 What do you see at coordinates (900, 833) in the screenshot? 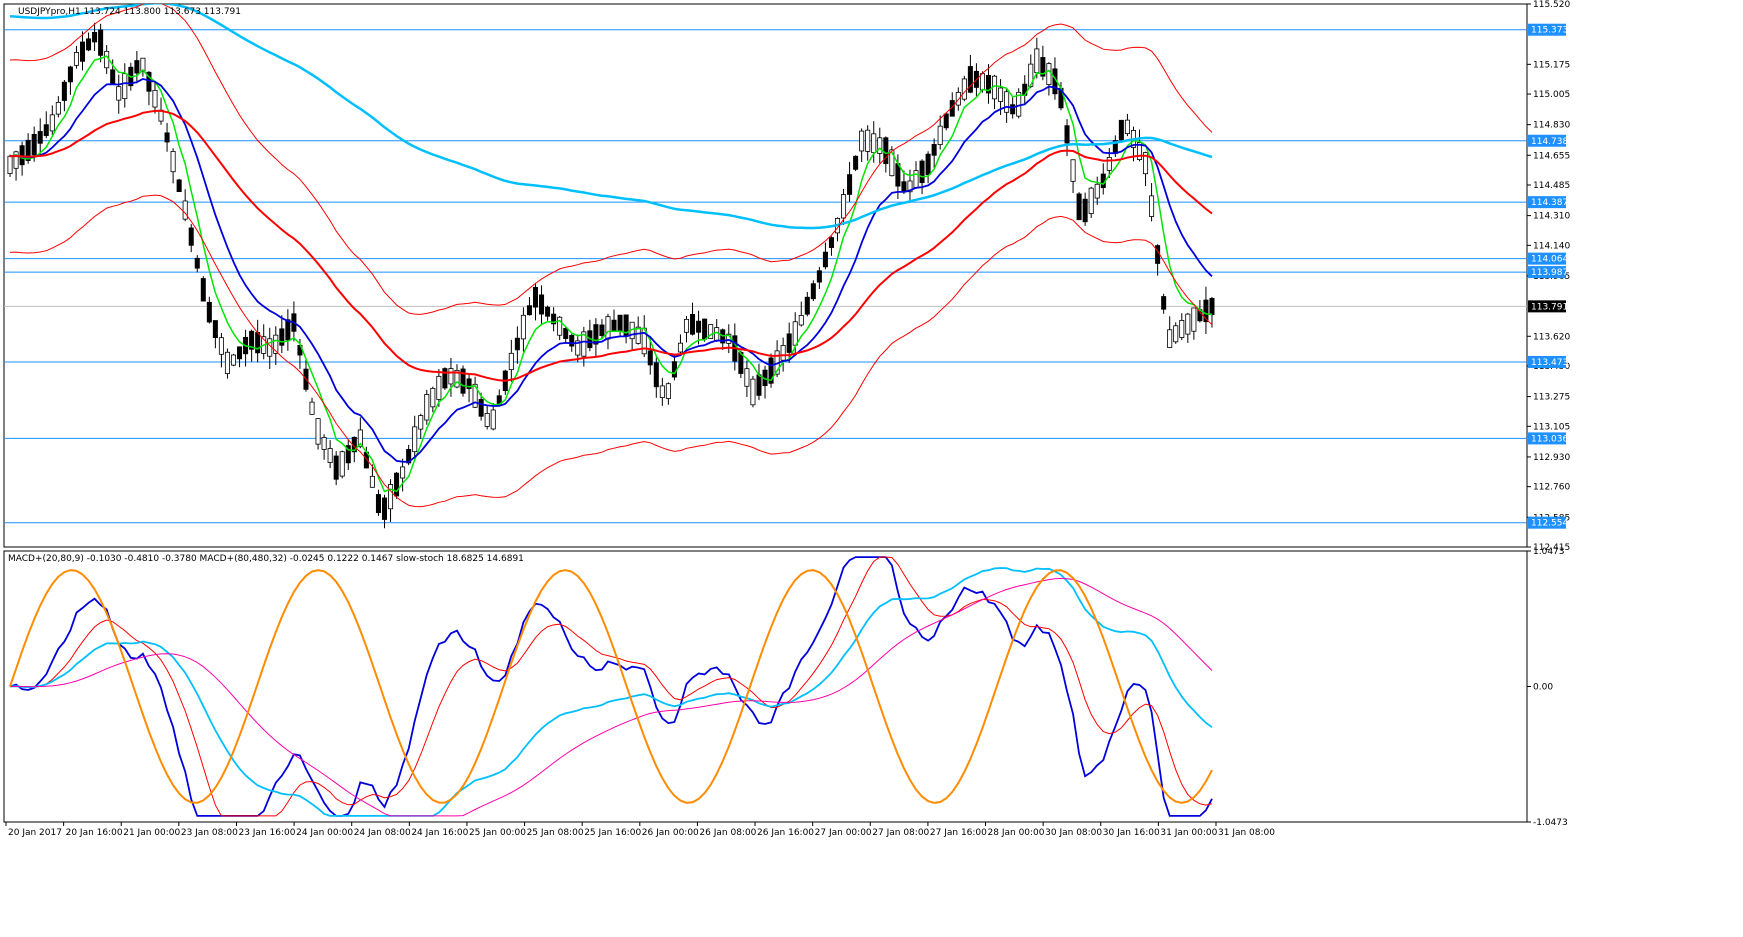
I see `x-tick-label: 27 Jan 08:00` at bounding box center [900, 833].